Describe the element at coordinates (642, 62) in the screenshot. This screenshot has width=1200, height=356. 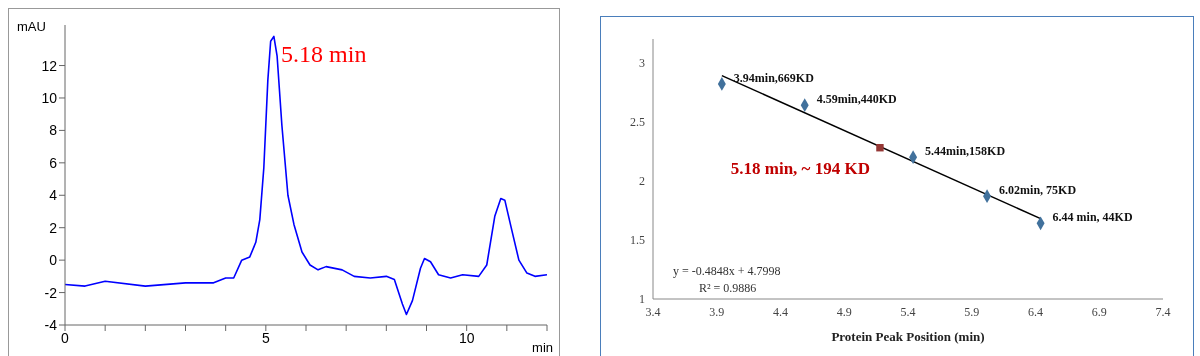
I see `y-tick-label: 3` at that location.